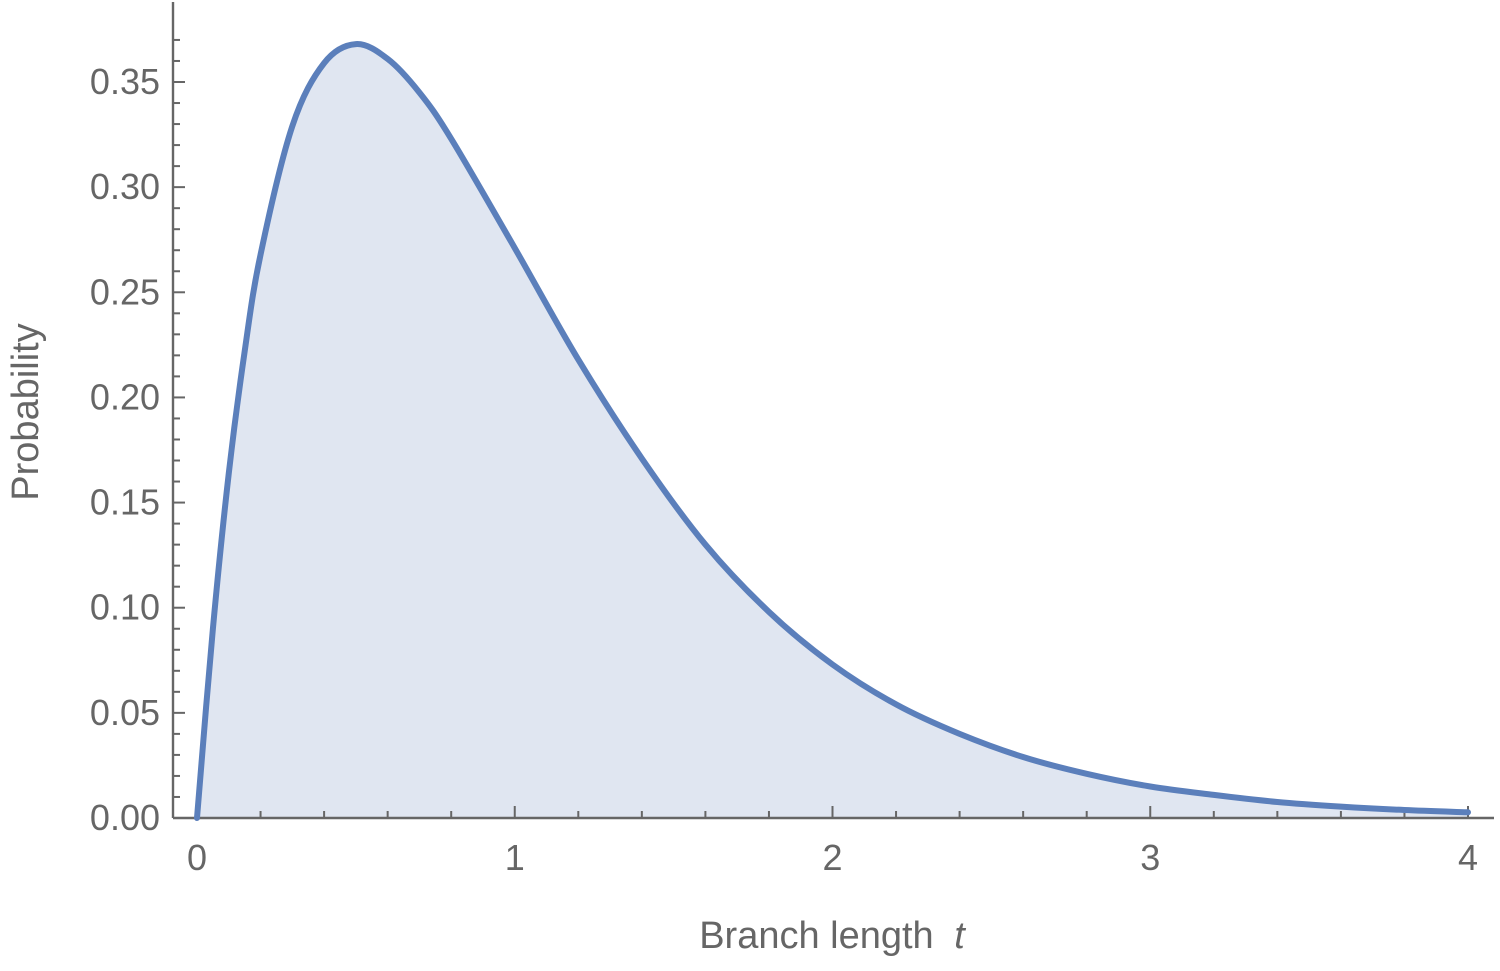 The width and height of the screenshot is (1500, 971). I want to click on x-tick-label: 1, so click(515, 857).